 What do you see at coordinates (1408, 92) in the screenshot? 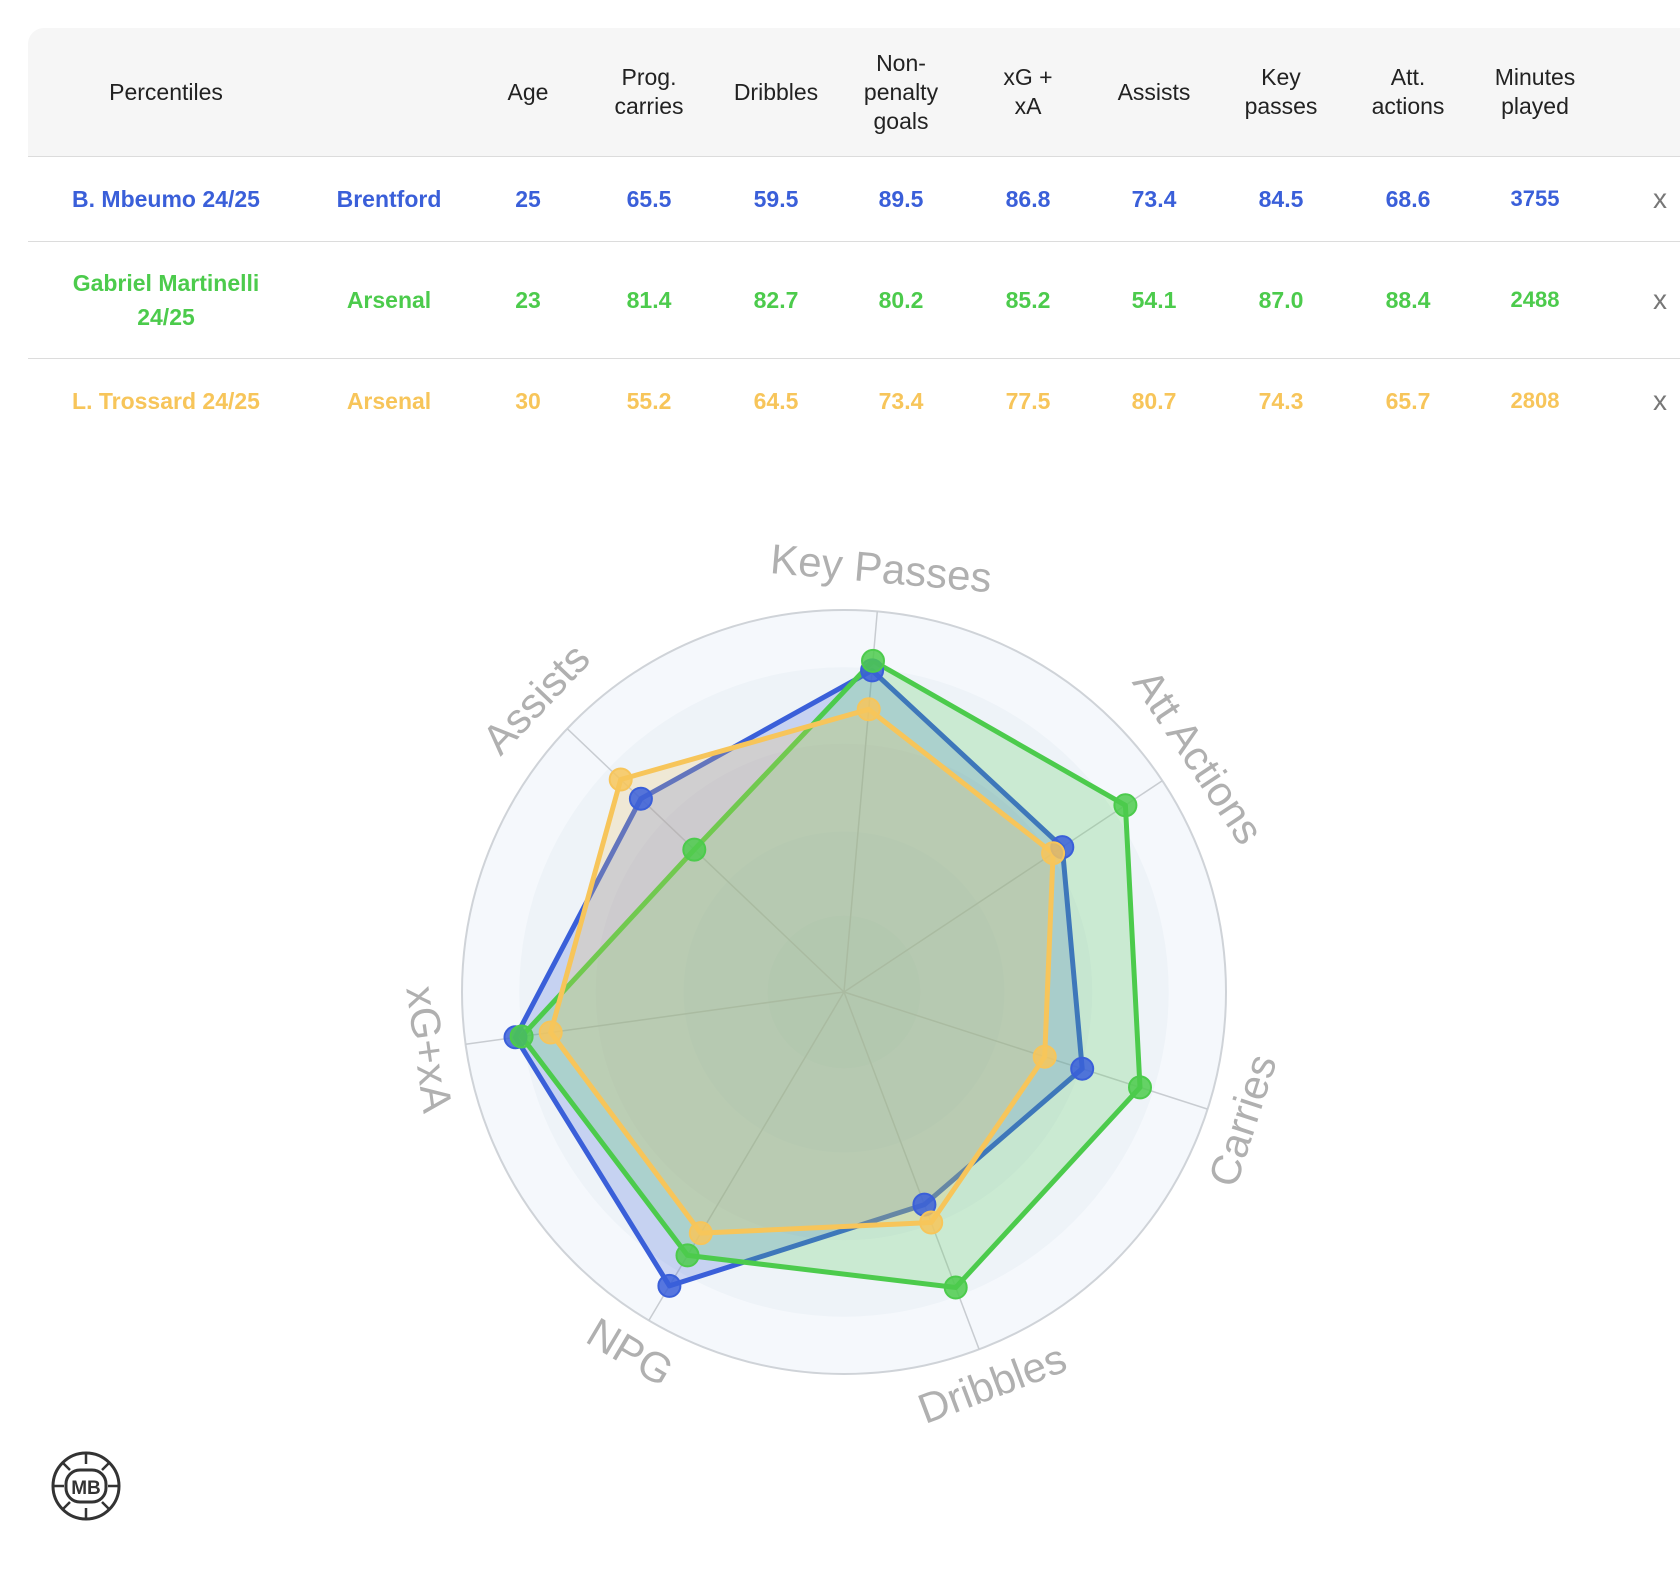
I see `header-att-actions: Att. actions` at bounding box center [1408, 92].